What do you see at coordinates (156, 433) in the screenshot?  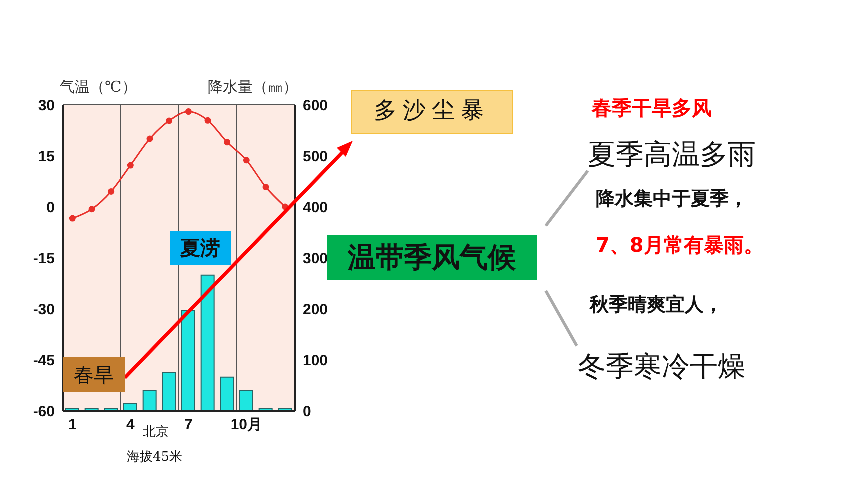 I see `text: 北京` at bounding box center [156, 433].